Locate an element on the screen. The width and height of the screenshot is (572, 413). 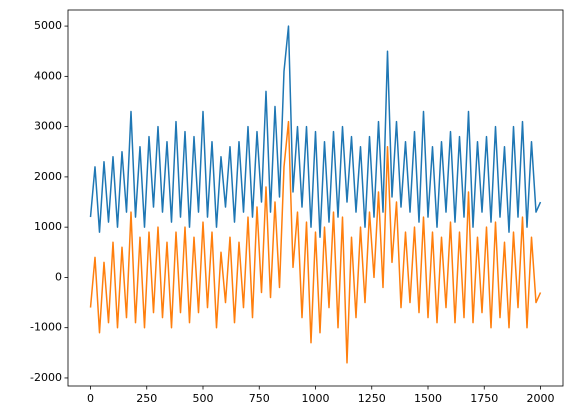
x-tick-label: 0 is located at coordinates (90, 398).